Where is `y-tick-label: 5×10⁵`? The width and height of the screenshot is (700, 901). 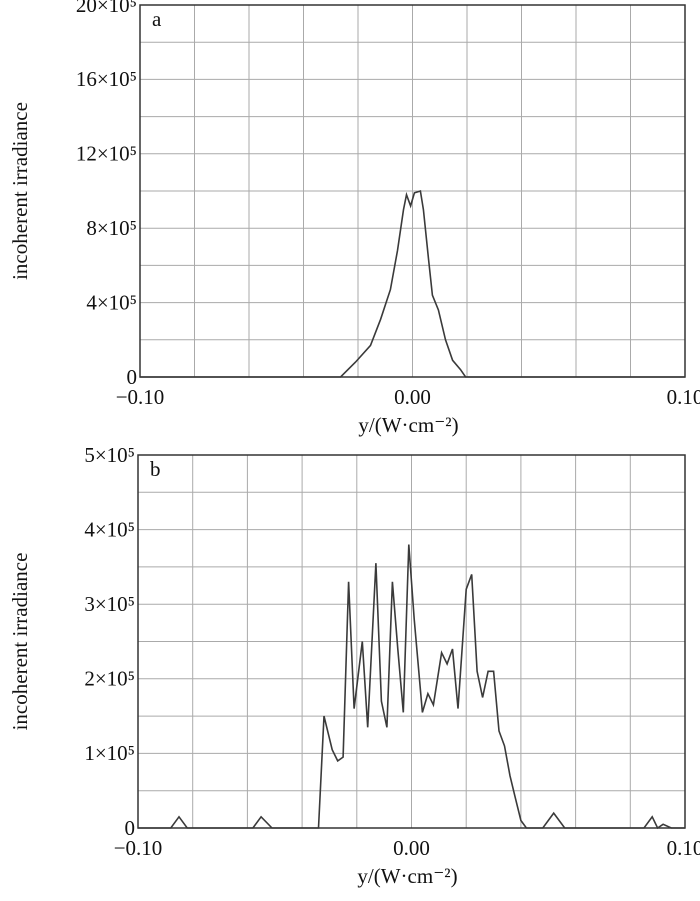 y-tick-label: 5×10⁵ is located at coordinates (109, 455).